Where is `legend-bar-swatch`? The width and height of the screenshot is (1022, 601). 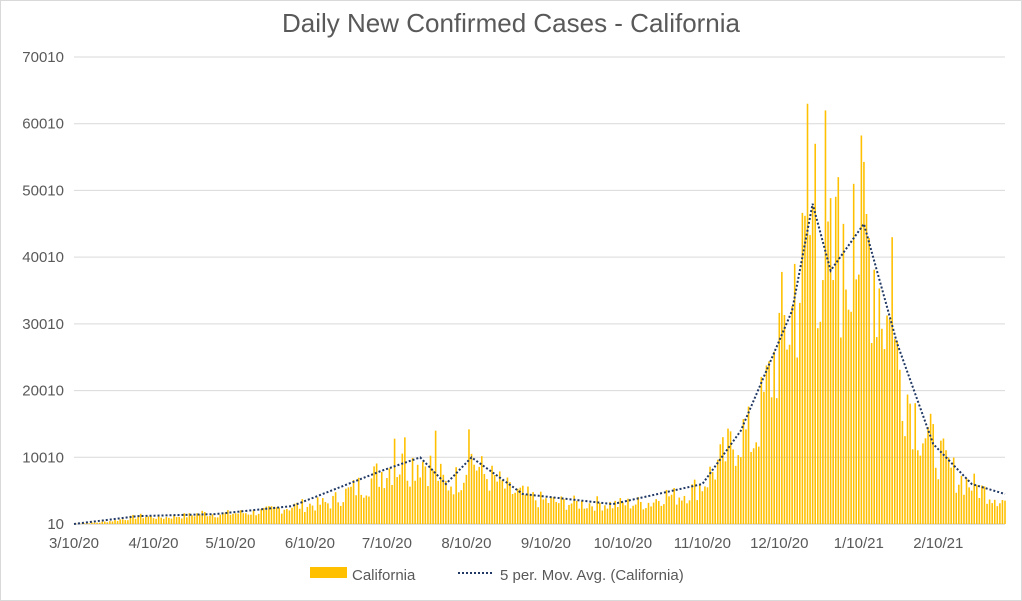 legend-bar-swatch is located at coordinates (328, 572).